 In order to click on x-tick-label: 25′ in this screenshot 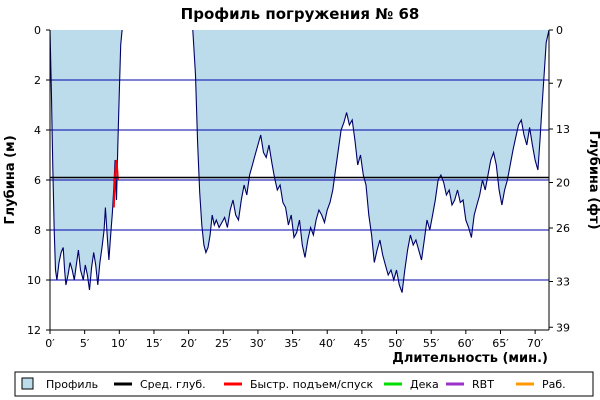, I will do `click(223, 343)`.